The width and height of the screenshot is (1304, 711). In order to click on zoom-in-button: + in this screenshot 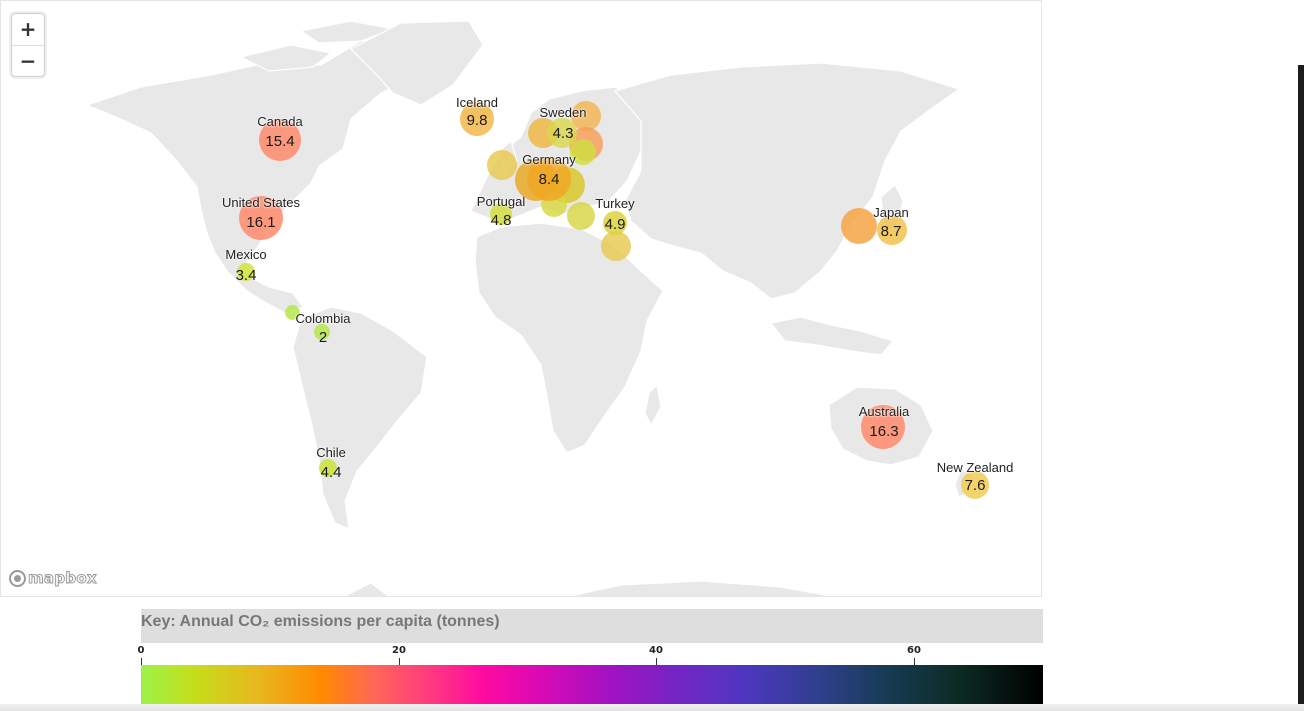, I will do `click(28, 29)`.